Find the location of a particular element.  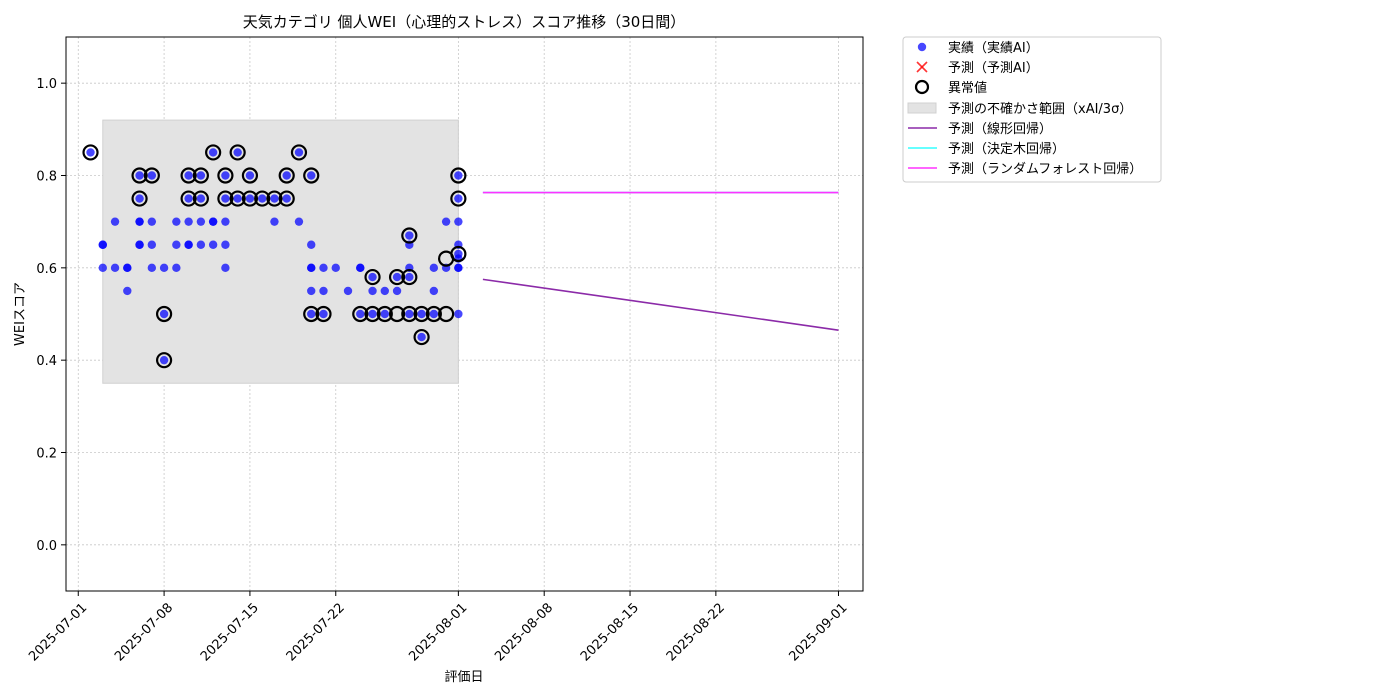

forecast-line is located at coordinates (660, 304).